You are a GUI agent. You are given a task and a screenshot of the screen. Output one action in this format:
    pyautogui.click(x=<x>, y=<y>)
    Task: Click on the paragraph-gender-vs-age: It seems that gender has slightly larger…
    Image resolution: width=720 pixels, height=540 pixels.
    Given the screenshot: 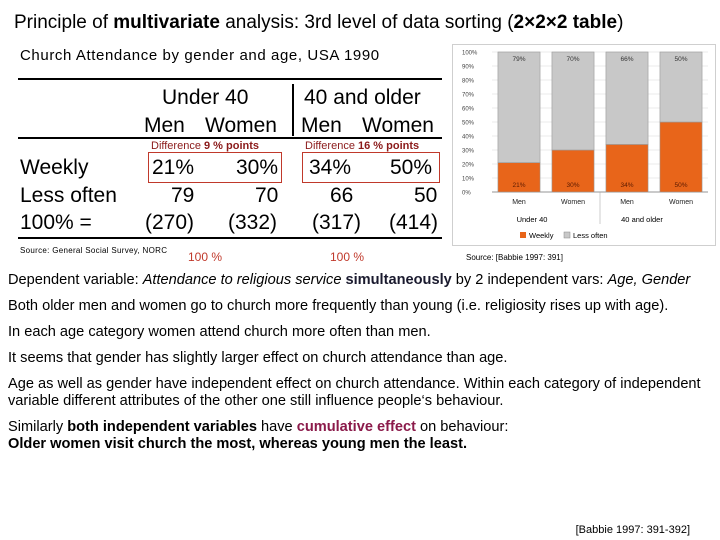 What is the action you would take?
    pyautogui.click(x=258, y=358)
    